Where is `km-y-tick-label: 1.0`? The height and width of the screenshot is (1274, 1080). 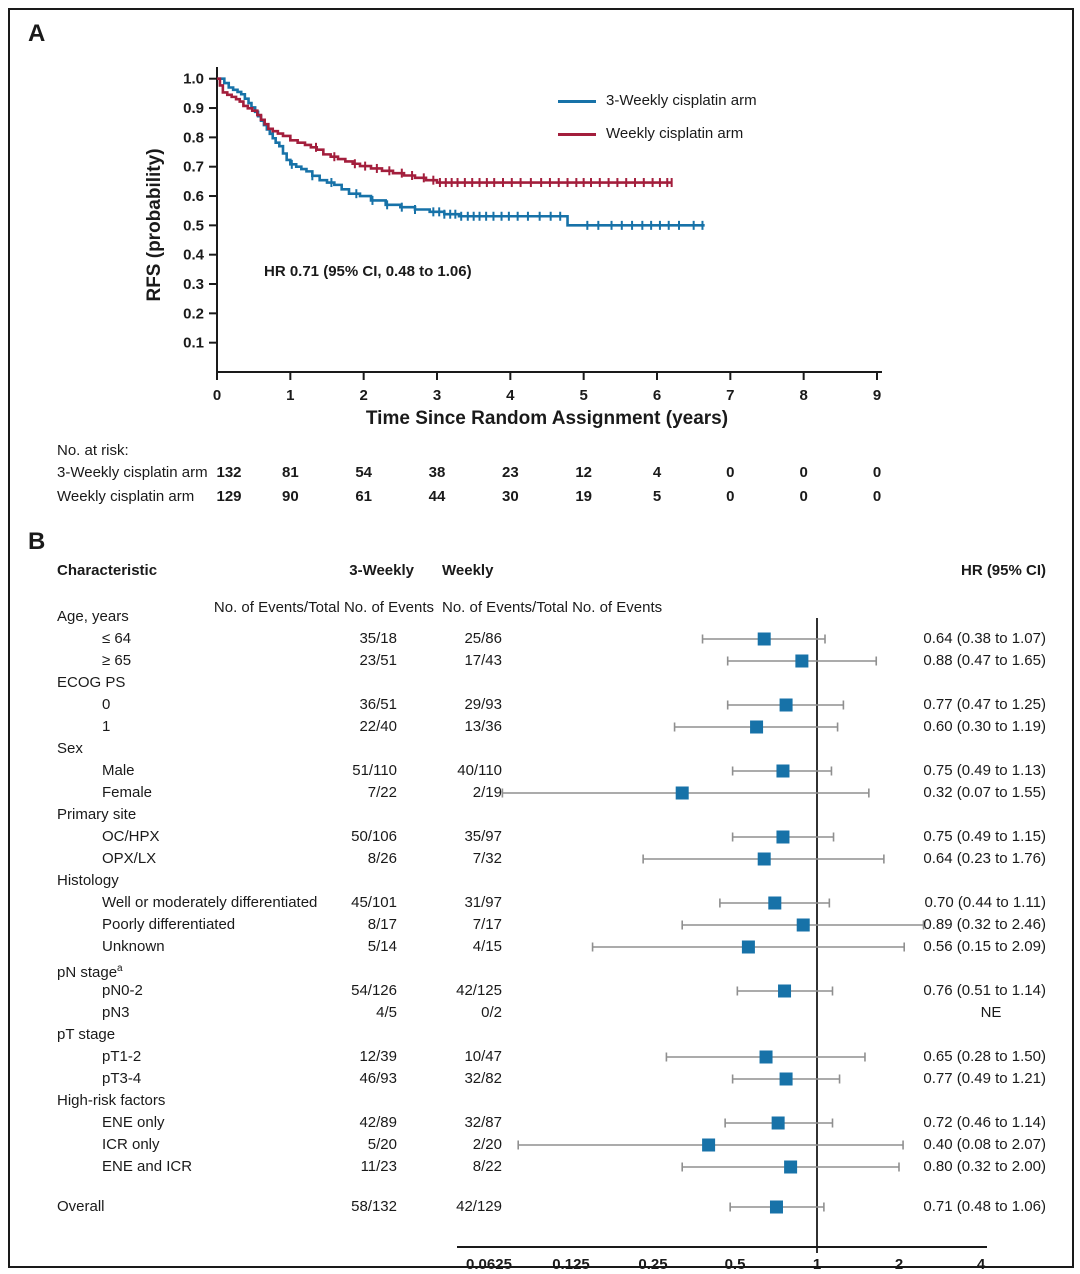 km-y-tick-label: 1.0 is located at coordinates (193, 79).